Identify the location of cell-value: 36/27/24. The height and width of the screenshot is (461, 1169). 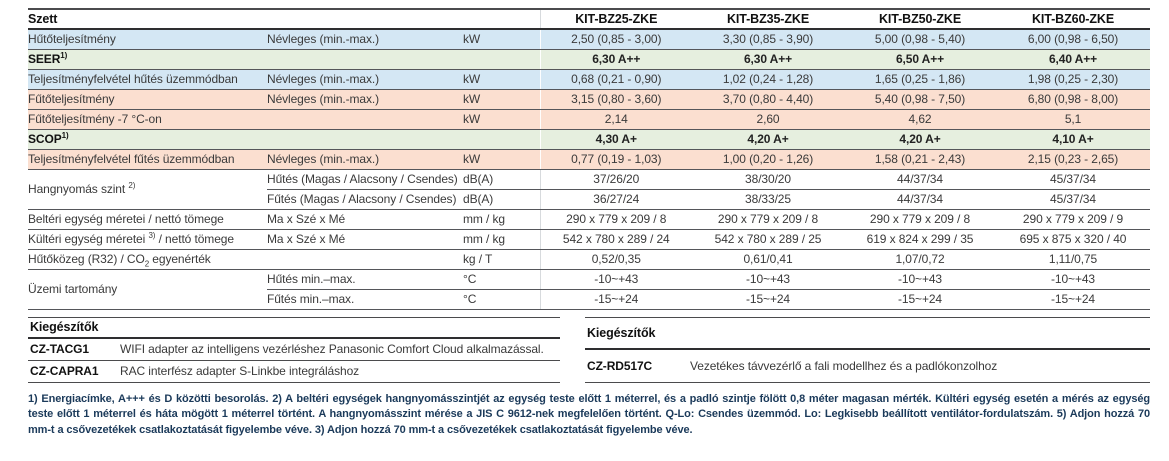
(616, 199).